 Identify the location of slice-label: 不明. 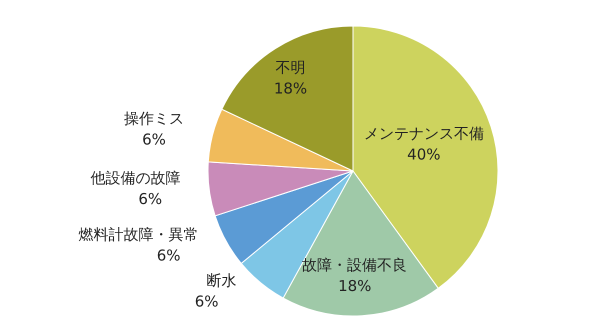
(291, 67).